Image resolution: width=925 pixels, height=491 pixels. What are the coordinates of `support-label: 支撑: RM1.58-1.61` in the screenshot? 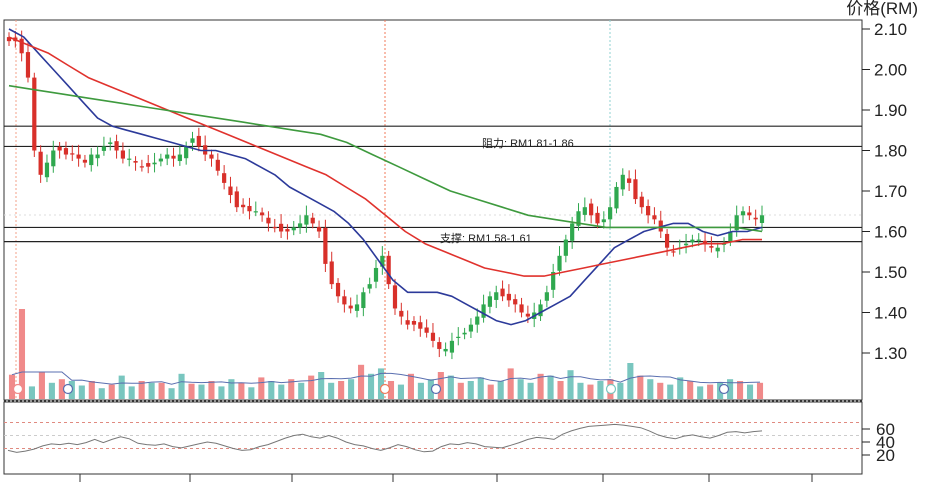 It's located at (486, 238).